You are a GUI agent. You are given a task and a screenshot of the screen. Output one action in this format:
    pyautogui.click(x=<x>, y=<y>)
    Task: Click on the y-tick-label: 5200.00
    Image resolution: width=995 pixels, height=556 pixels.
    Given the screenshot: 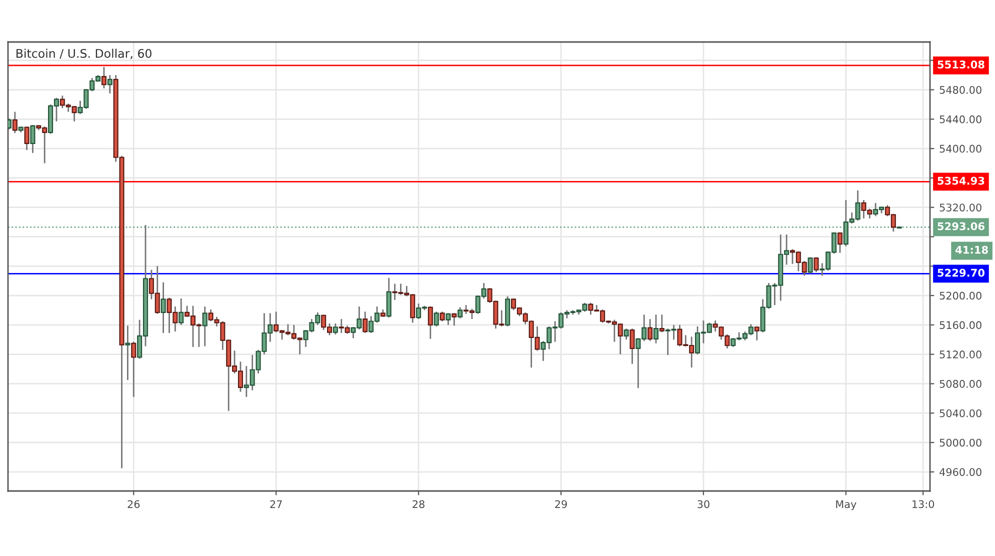 What is the action you would take?
    pyautogui.click(x=961, y=296)
    